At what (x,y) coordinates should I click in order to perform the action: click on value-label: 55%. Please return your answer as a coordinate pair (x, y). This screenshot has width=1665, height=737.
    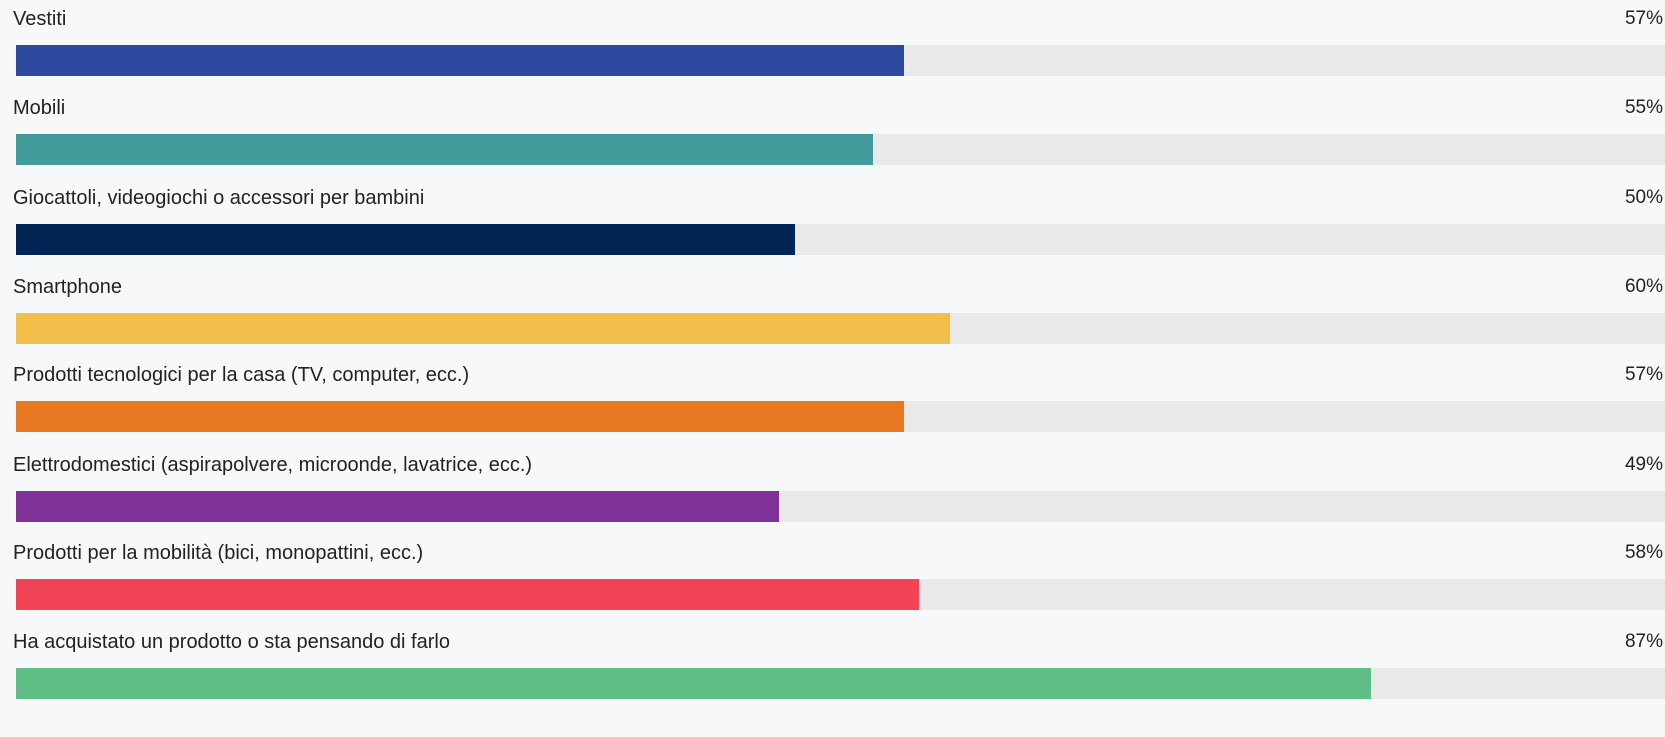
    Looking at the image, I should click on (1643, 107).